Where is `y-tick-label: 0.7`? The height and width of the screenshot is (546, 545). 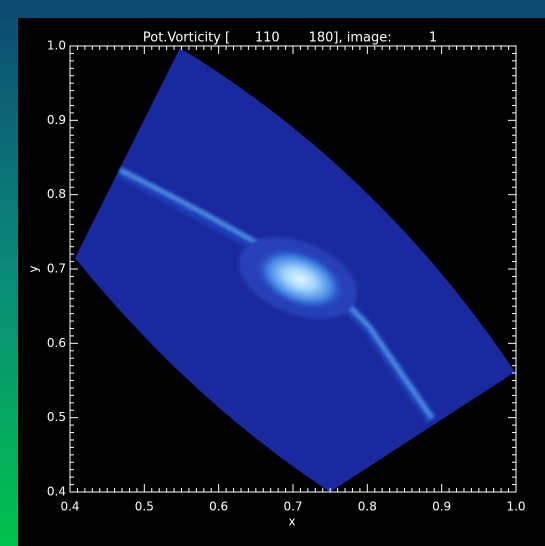 y-tick-label: 0.7 is located at coordinates (56, 269).